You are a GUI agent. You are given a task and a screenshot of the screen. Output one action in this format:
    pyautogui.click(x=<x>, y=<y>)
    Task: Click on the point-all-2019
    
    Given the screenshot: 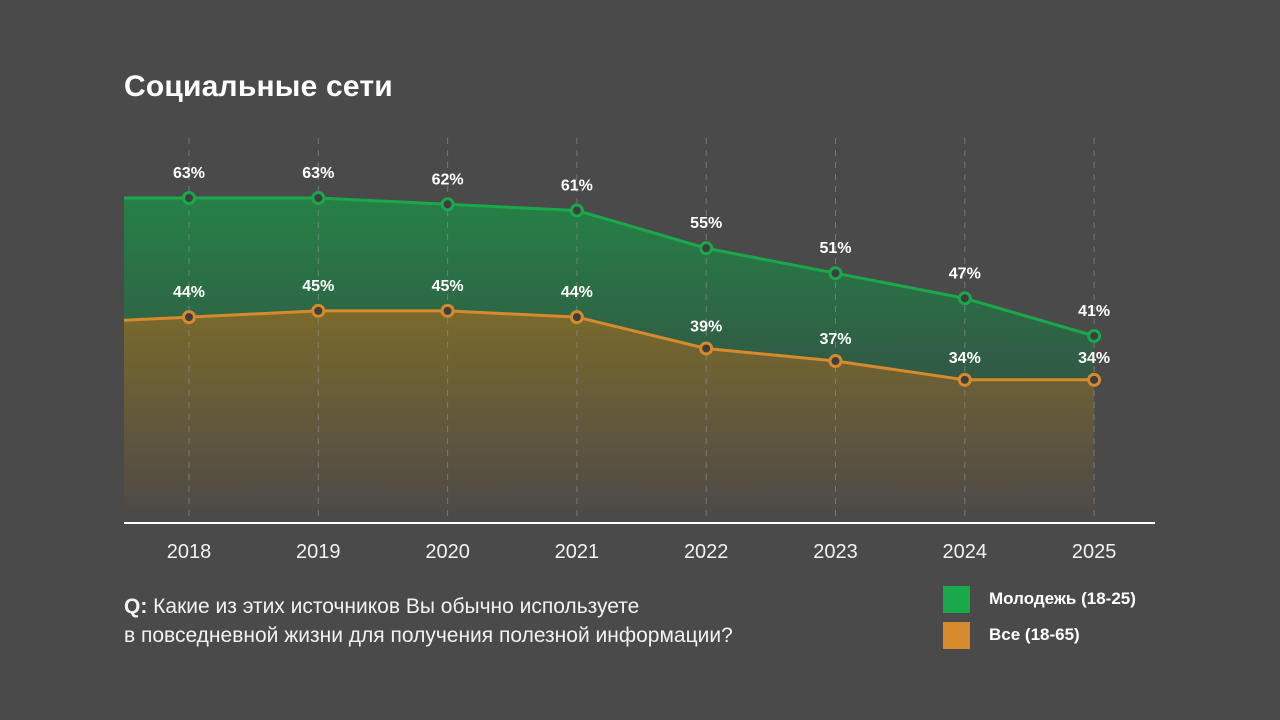 What is the action you would take?
    pyautogui.click(x=318, y=310)
    